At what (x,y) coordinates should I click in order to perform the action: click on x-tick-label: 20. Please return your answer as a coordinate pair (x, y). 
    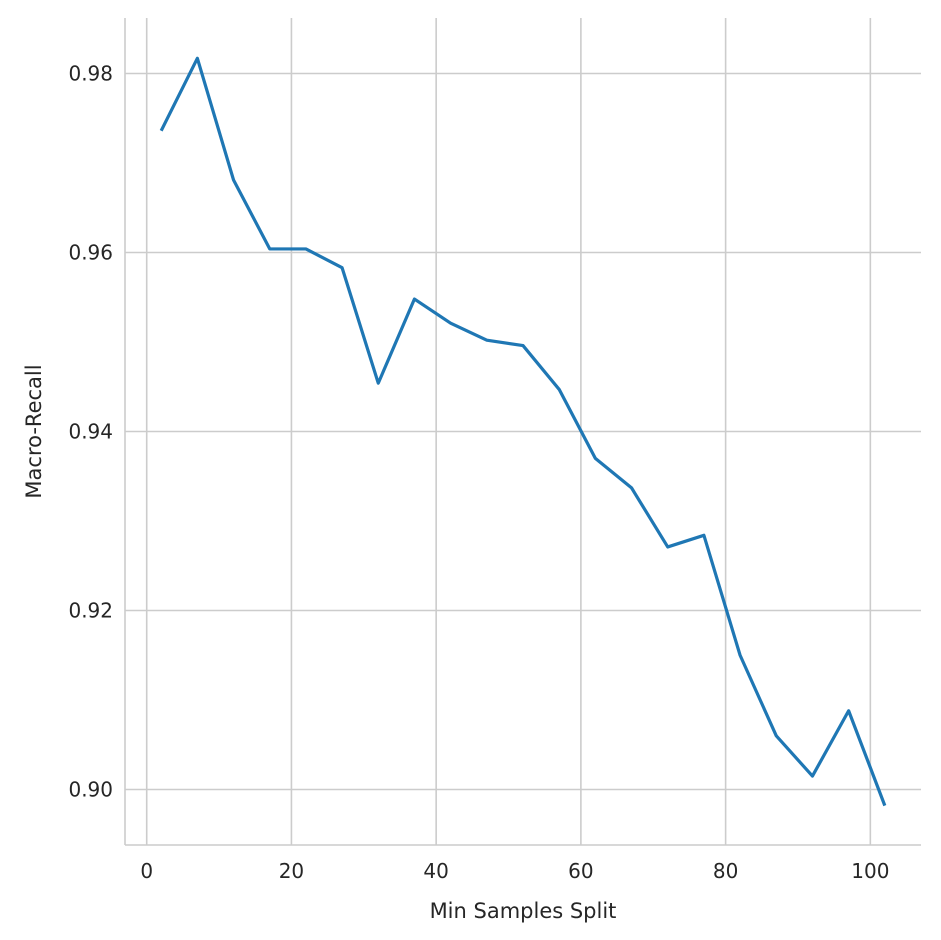
    Looking at the image, I should click on (291, 871).